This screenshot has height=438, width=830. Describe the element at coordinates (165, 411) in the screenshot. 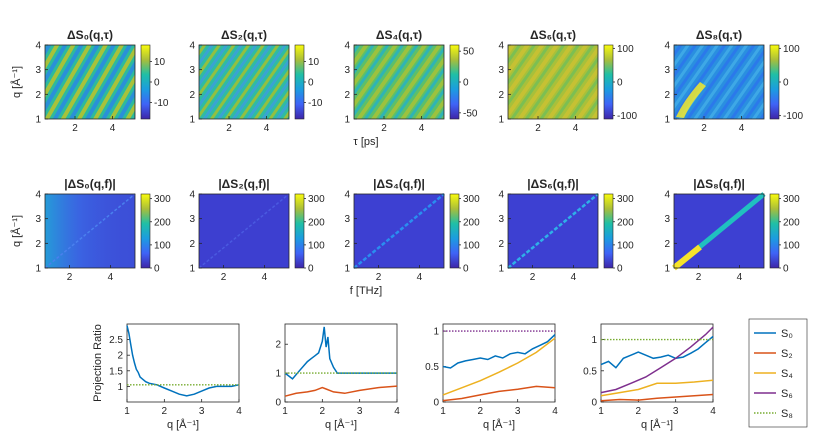

I see `ratio-xtick-label-0-1: 2` at that location.